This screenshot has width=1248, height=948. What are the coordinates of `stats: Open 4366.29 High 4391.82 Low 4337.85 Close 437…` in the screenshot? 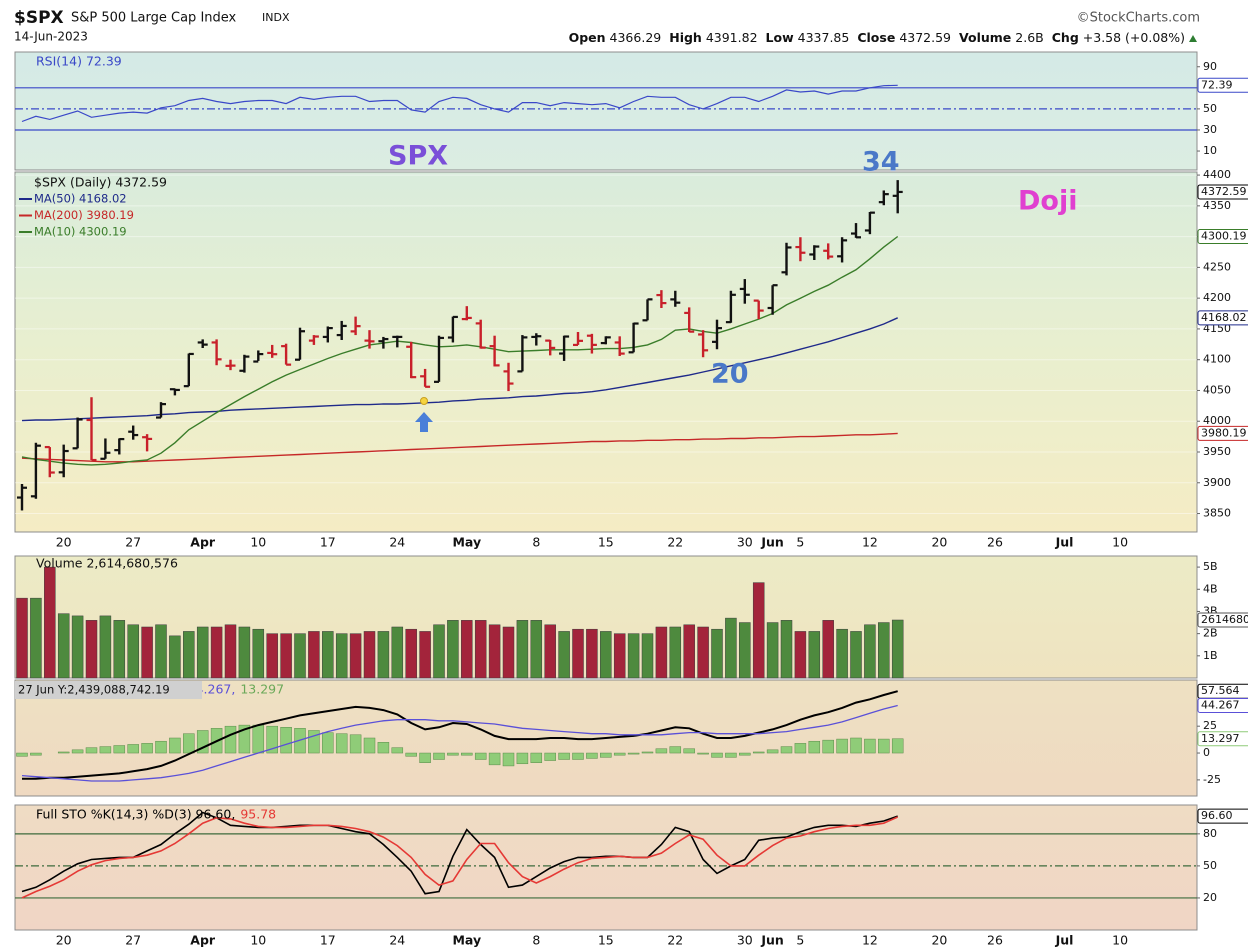 It's located at (877, 37).